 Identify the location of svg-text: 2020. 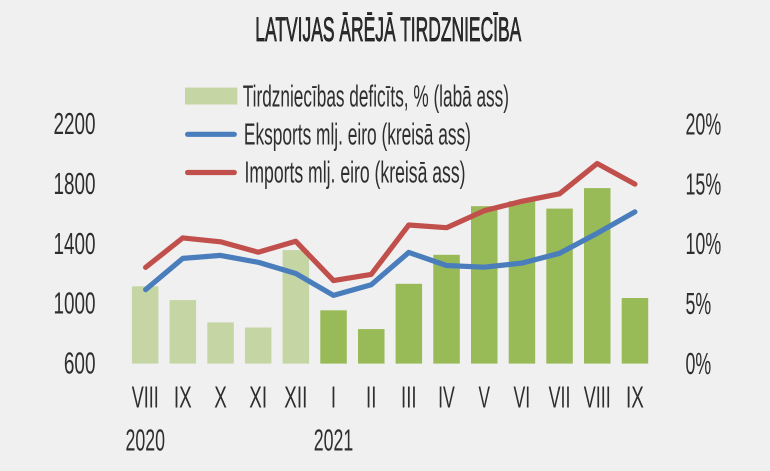
(146, 440).